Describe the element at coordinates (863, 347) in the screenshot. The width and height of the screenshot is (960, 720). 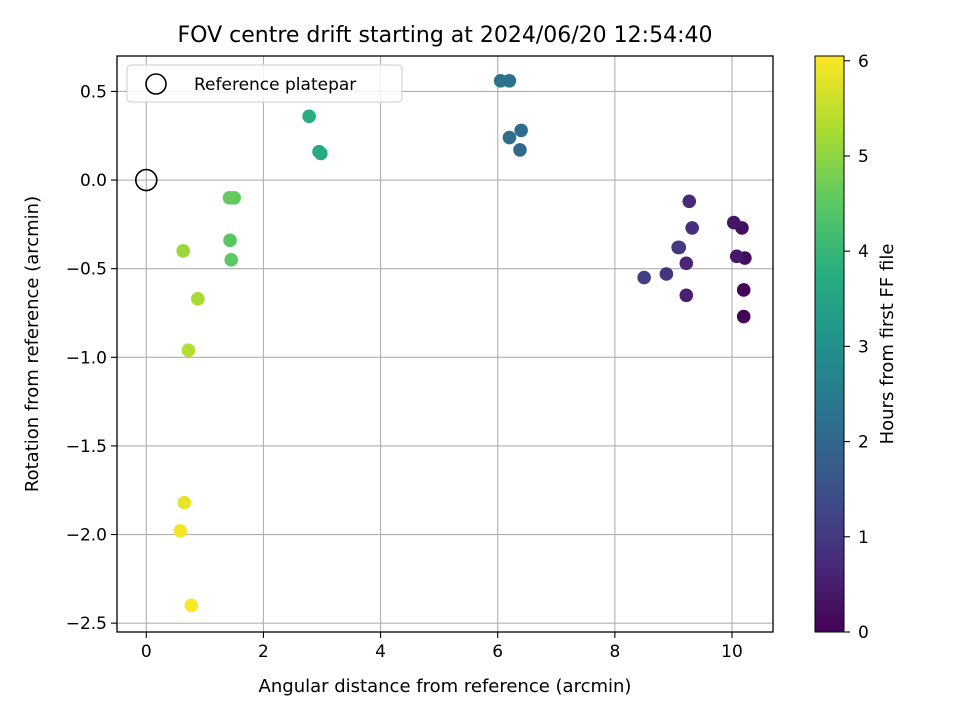
I see `colorbar-tick-label: 3` at that location.